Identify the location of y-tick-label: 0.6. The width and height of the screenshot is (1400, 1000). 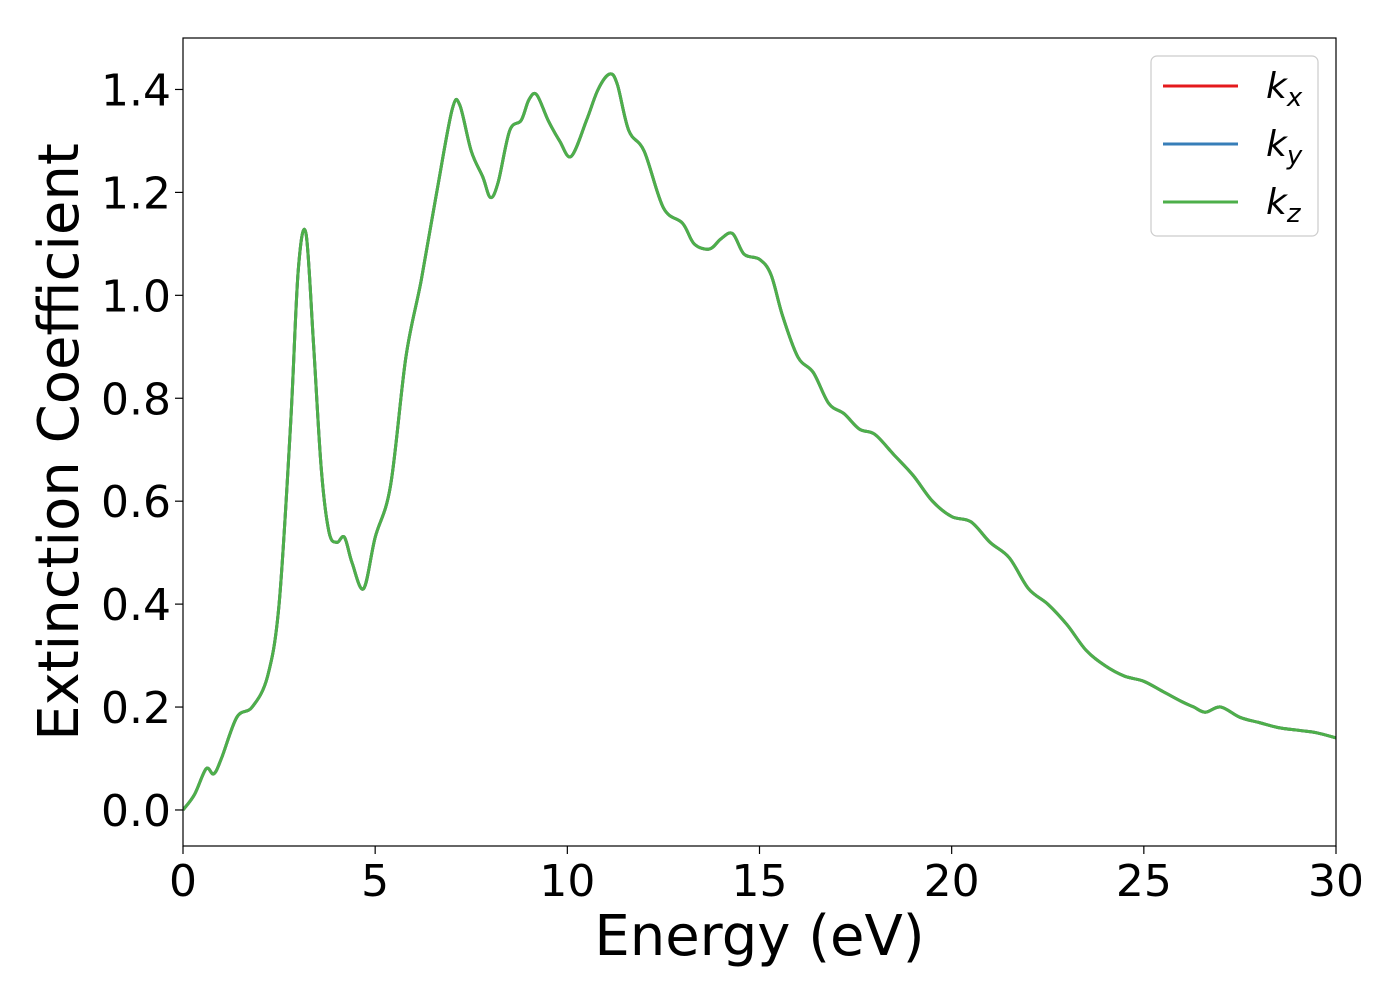
(136, 502).